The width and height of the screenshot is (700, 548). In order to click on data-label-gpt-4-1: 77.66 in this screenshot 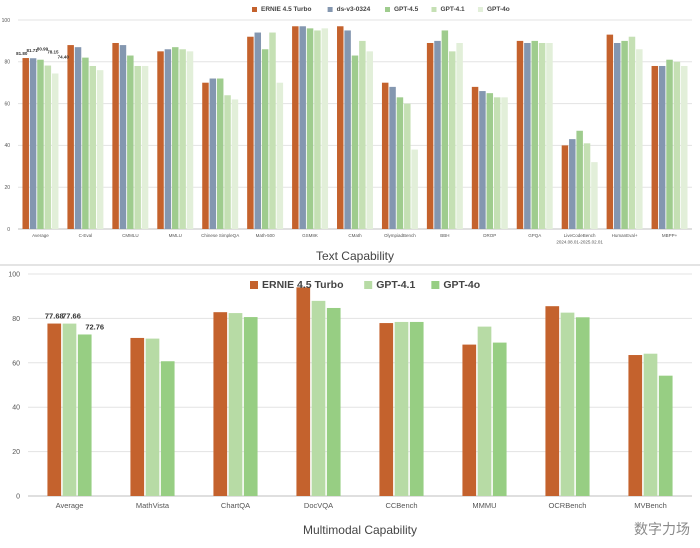, I will do `click(71, 316)`.